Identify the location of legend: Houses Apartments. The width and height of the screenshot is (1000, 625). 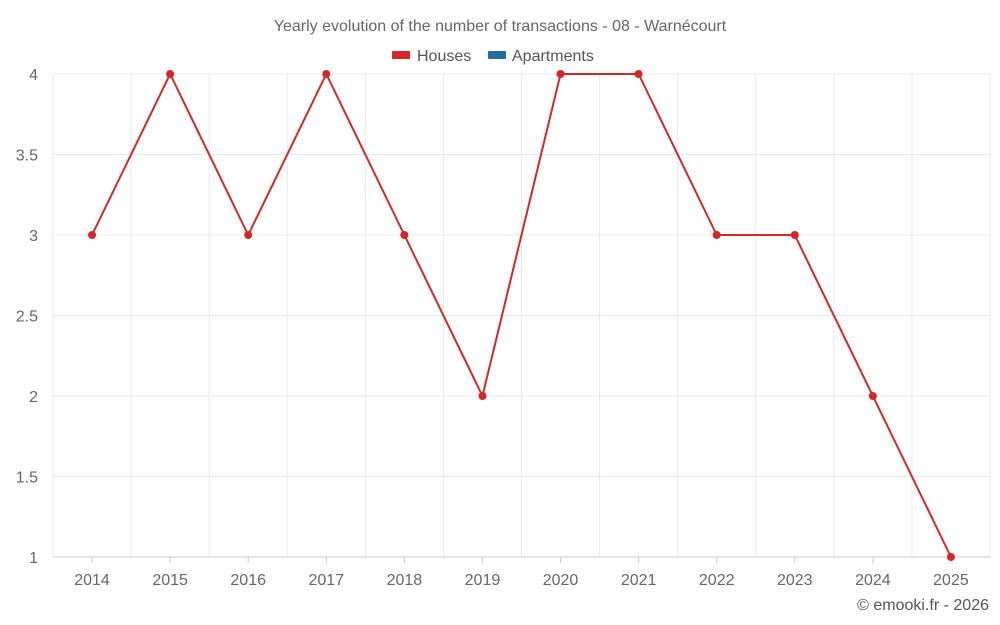
(493, 56).